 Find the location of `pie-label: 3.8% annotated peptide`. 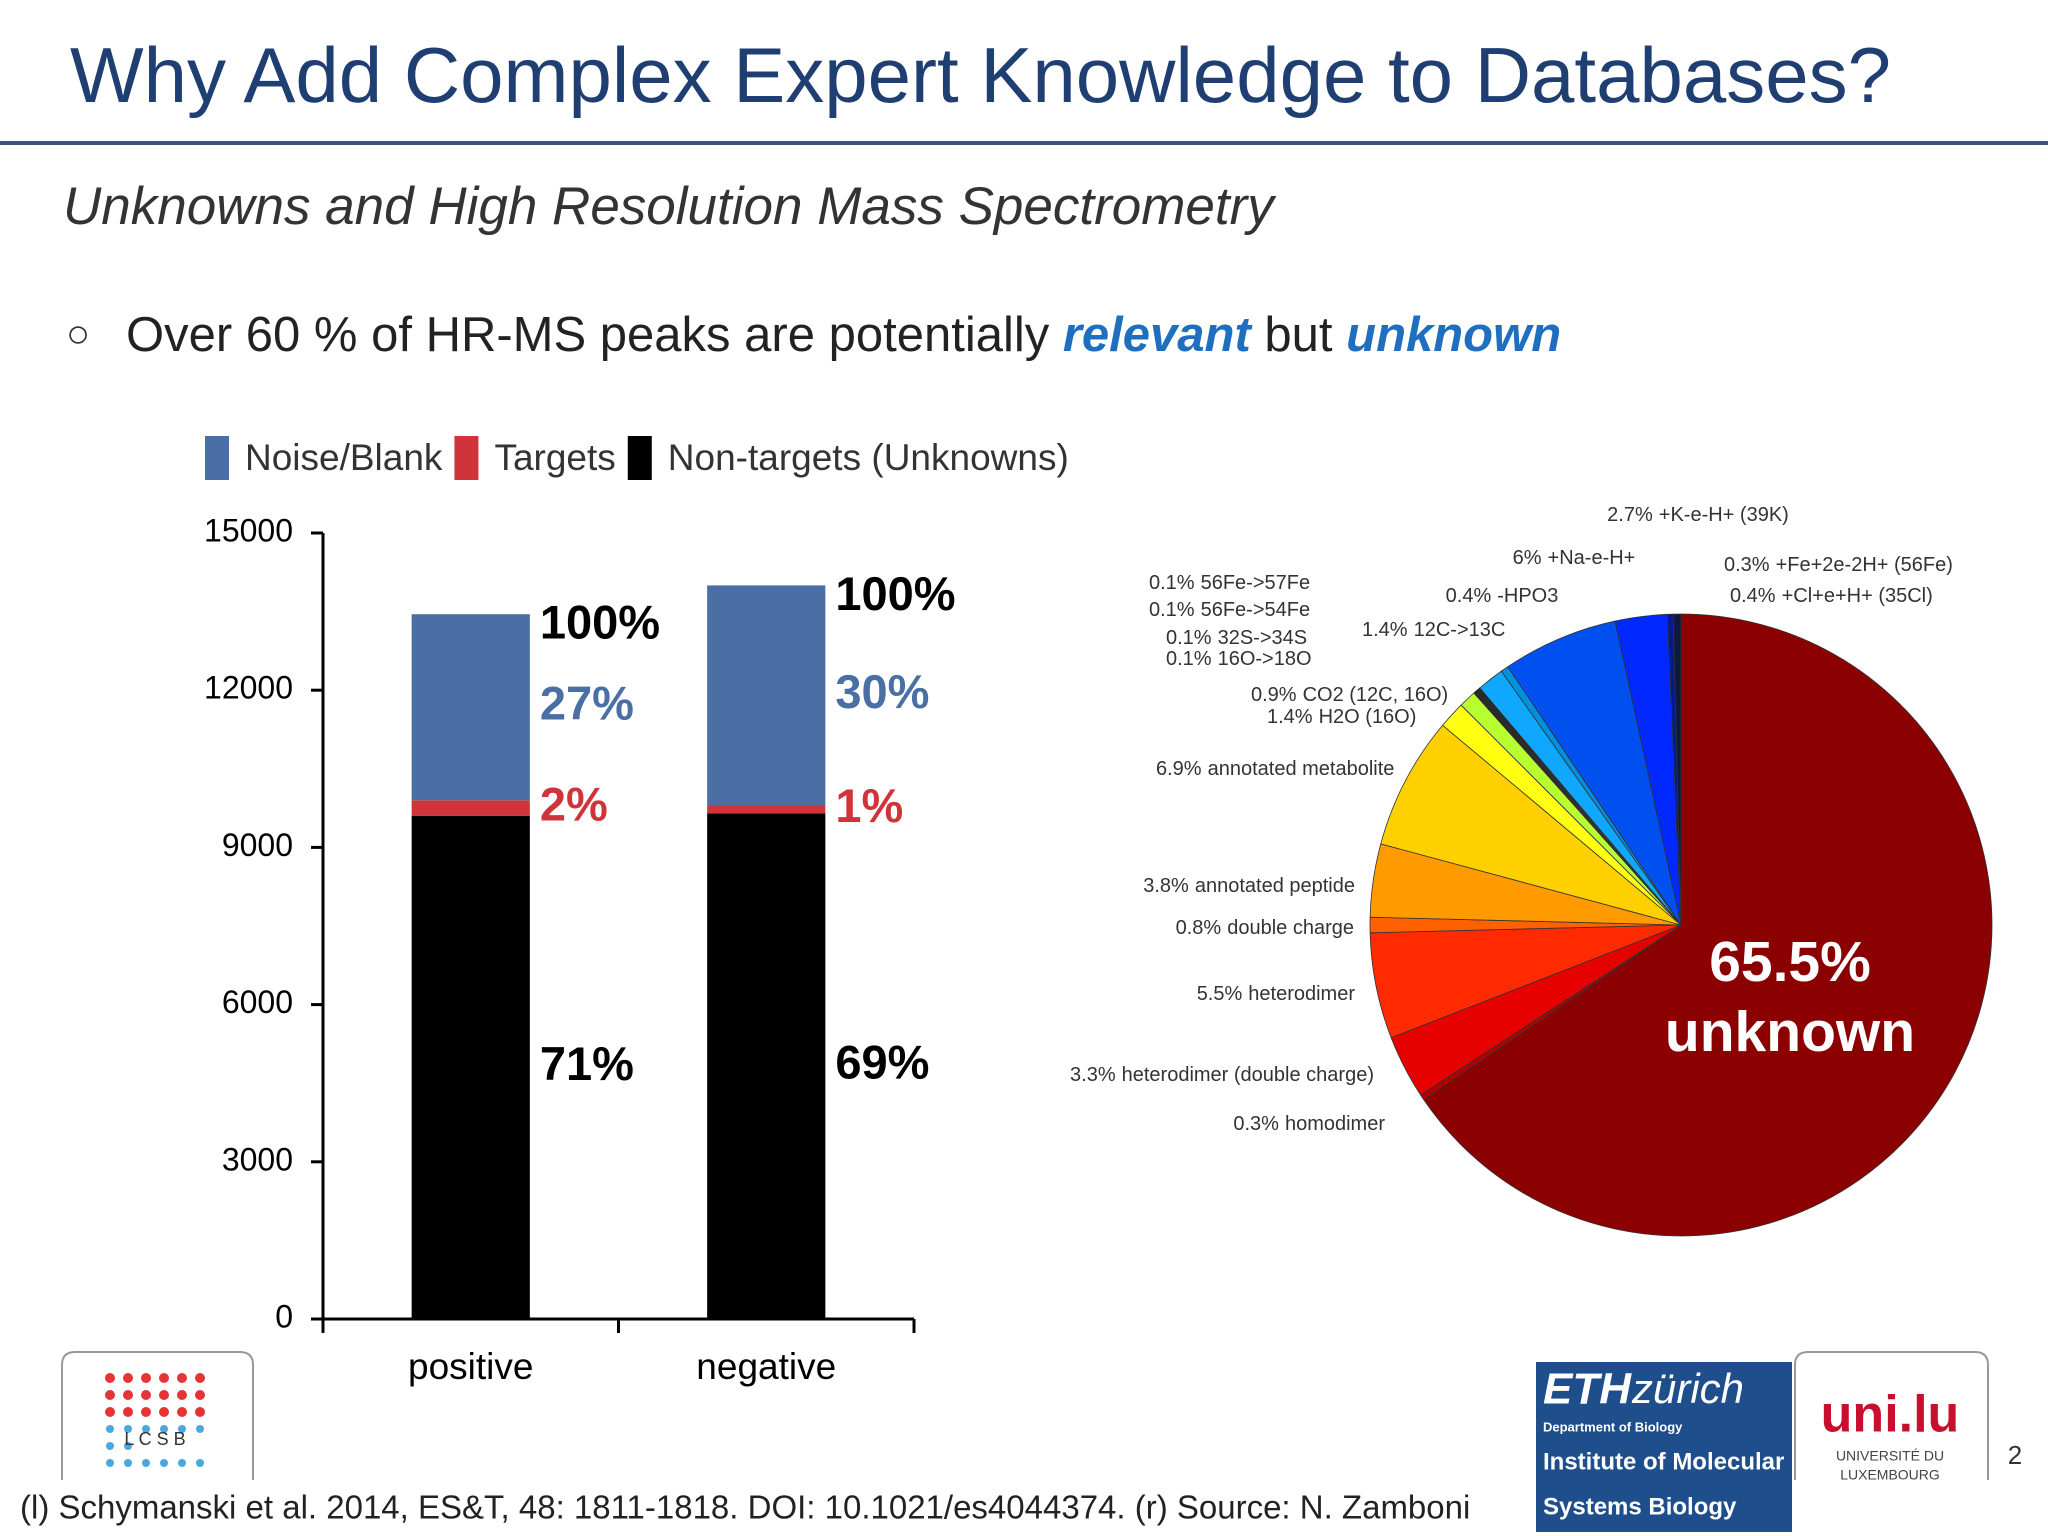

pie-label: 3.8% annotated peptide is located at coordinates (1249, 886).